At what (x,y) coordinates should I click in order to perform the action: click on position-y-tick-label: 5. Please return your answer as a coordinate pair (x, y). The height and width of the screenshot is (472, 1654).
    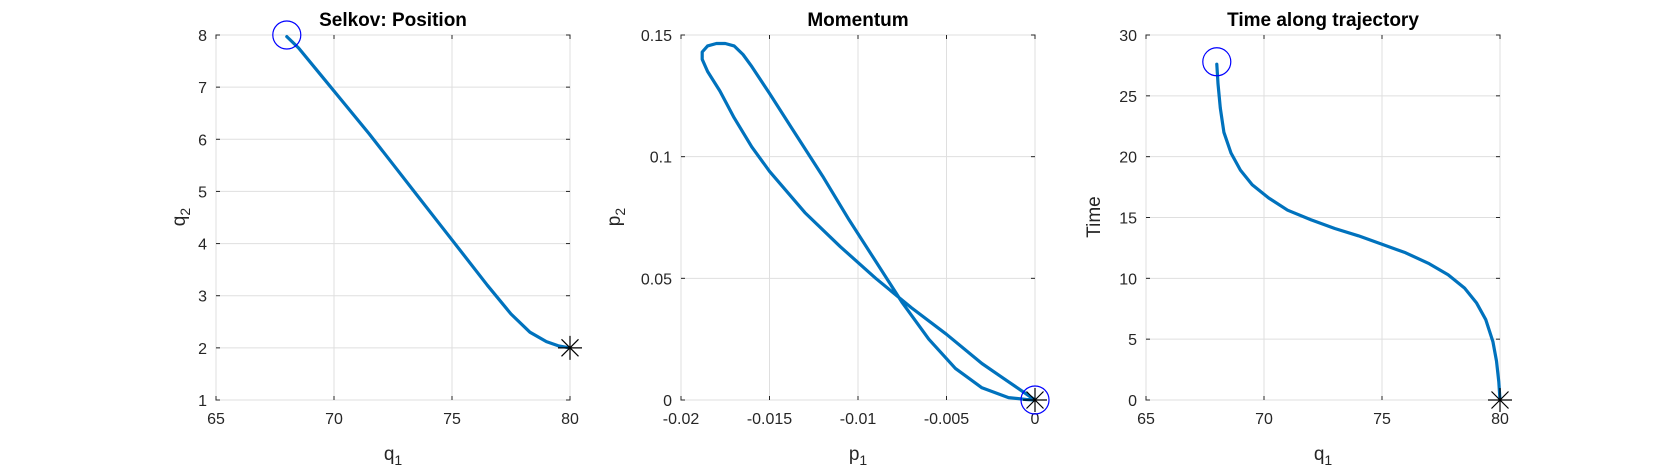
    Looking at the image, I should click on (202, 192).